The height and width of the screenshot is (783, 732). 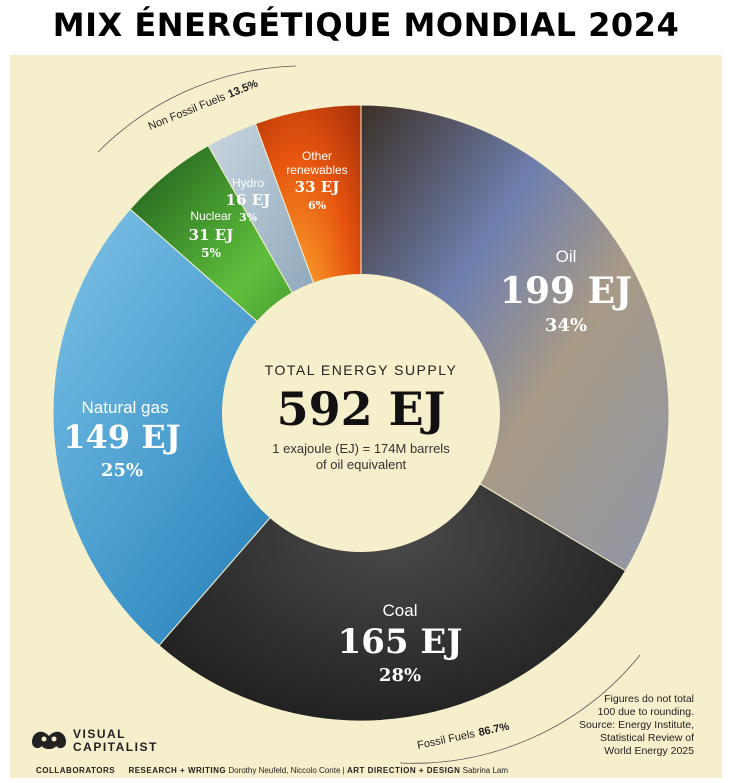 What do you see at coordinates (115, 747) in the screenshot?
I see `logo-line: CAPITALIST` at bounding box center [115, 747].